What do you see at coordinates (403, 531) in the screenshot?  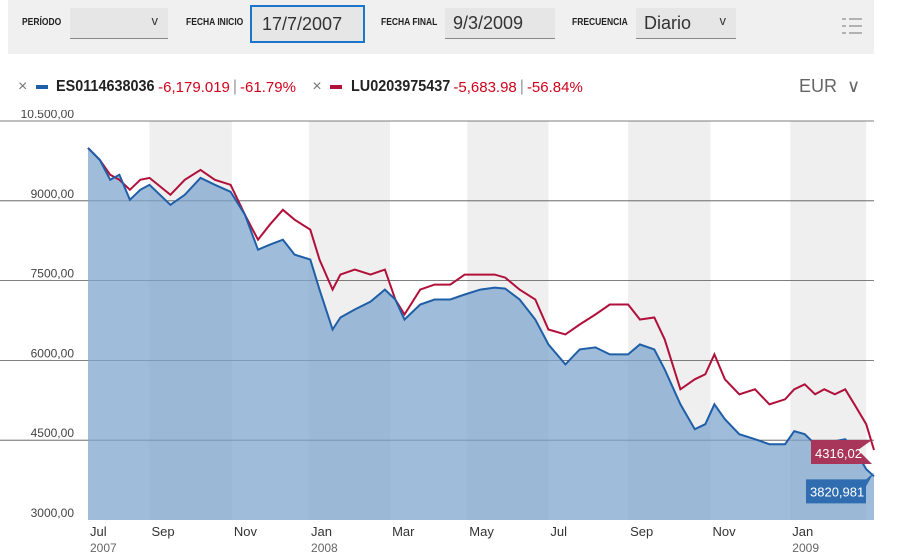 I see `x-tick-label: Mar` at bounding box center [403, 531].